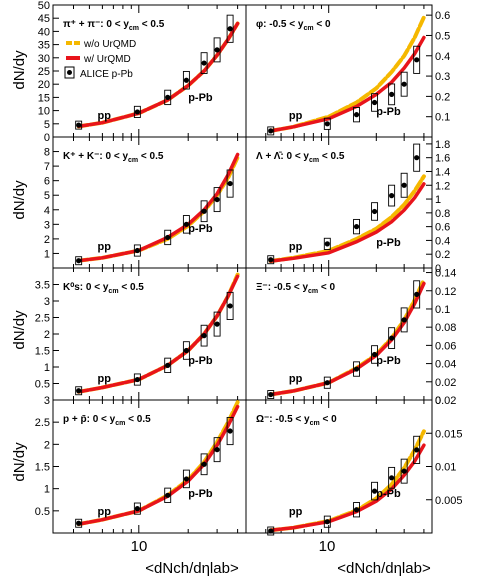 The image size is (478, 581). Describe the element at coordinates (445, 274) in the screenshot. I see `y-tick-label: 0.14` at that location.